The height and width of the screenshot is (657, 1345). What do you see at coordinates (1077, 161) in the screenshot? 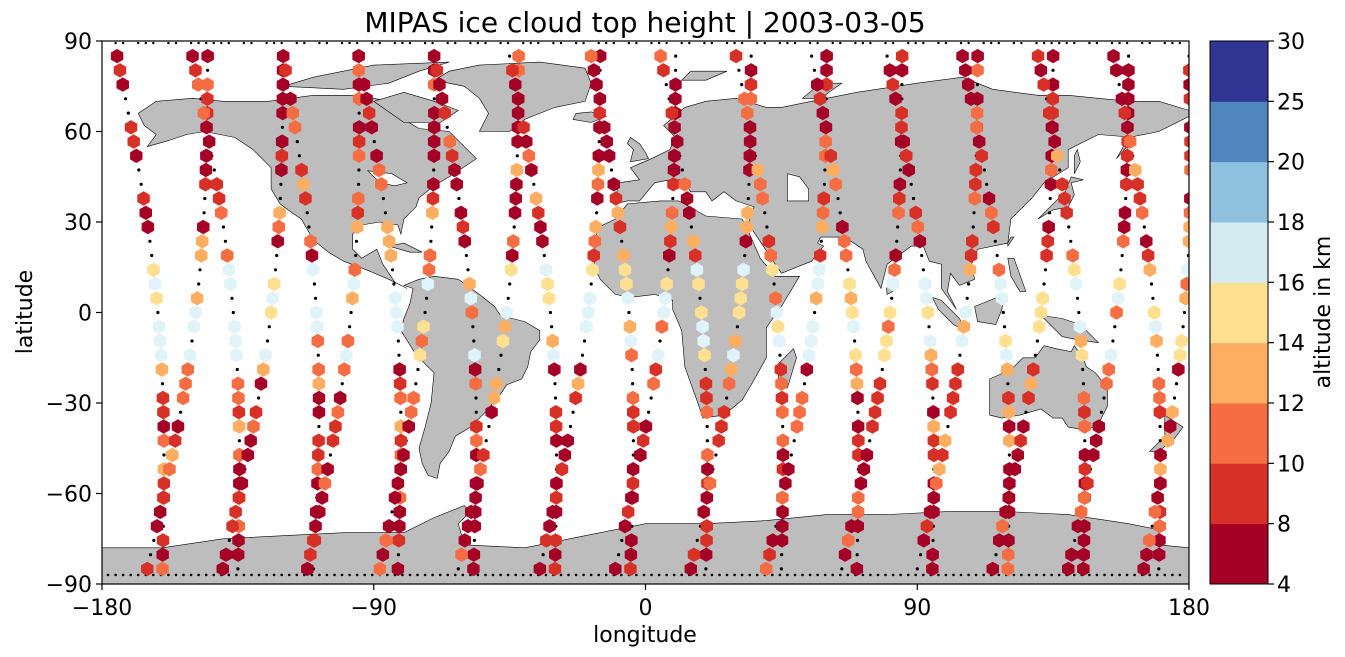
I see `land-kamchatka-sakhalin` at bounding box center [1077, 161].